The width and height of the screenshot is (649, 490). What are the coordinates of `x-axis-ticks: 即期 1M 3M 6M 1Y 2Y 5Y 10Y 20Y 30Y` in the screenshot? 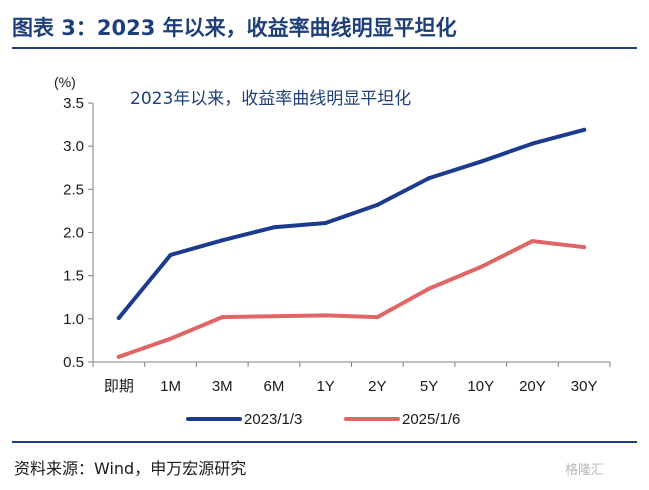 It's located at (351, 378).